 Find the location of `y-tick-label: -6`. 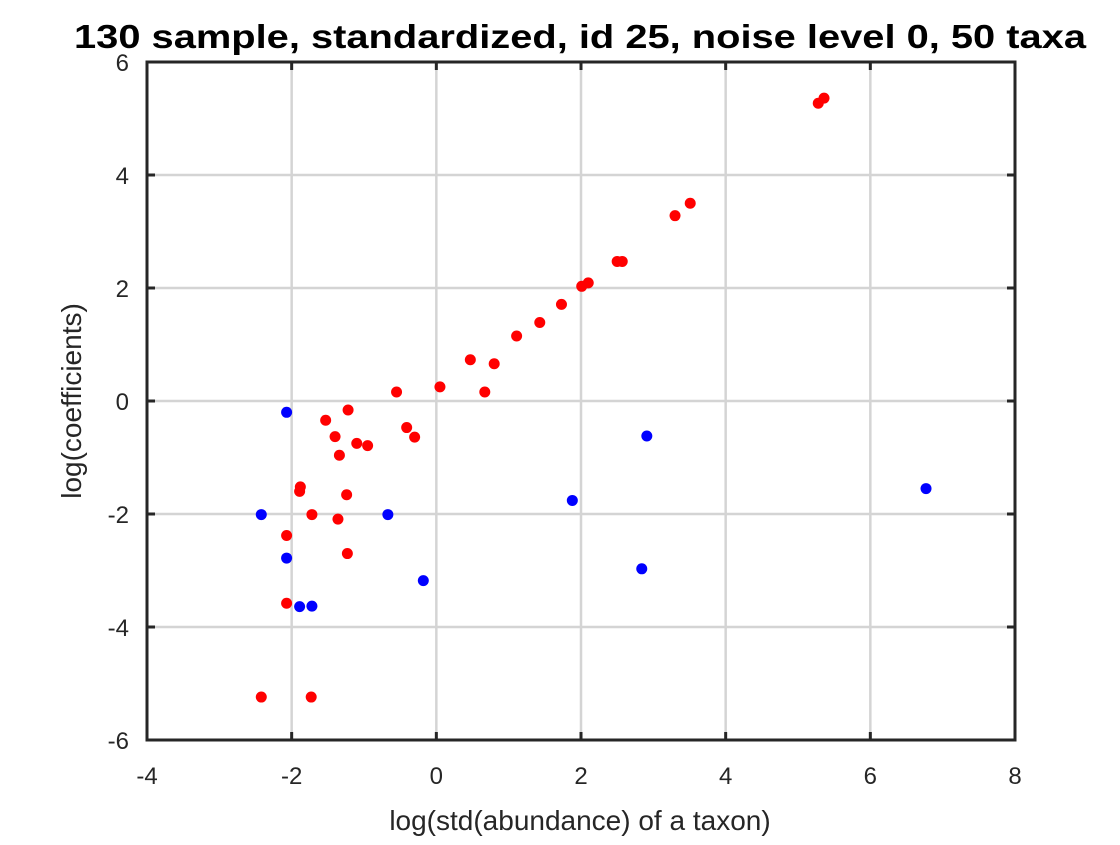

y-tick-label: -6 is located at coordinates (118, 741).